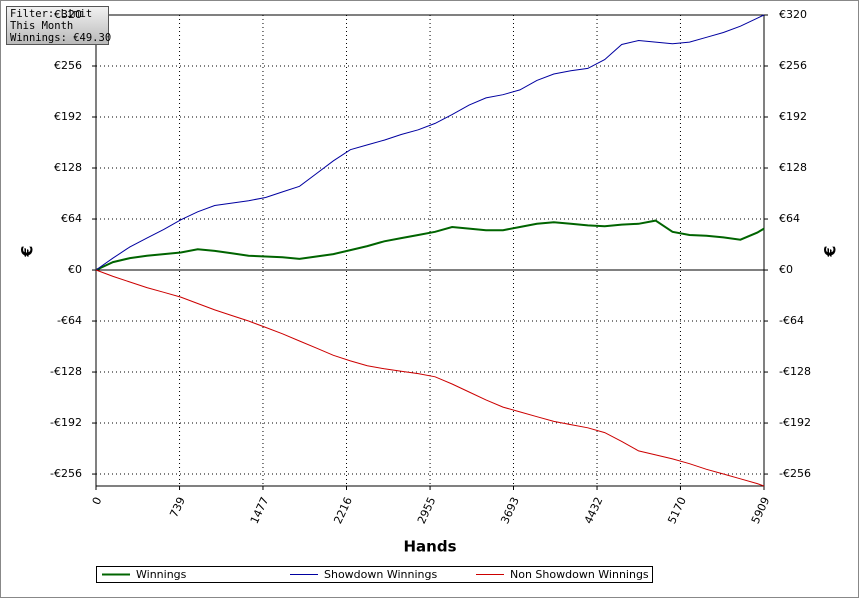  What do you see at coordinates (97, 501) in the screenshot?
I see `x-tick-label: 0` at bounding box center [97, 501].